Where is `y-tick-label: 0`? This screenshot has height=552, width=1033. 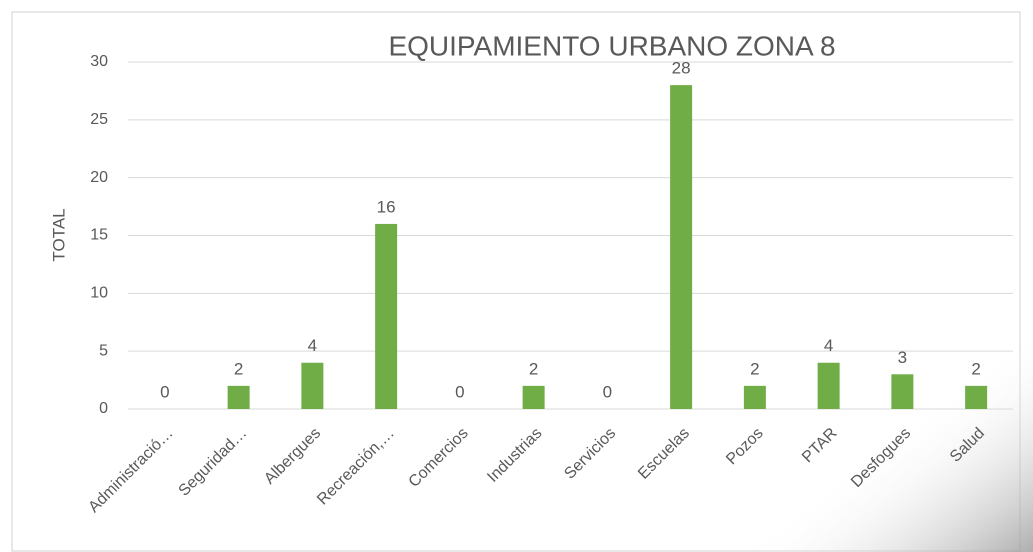
y-tick-label: 0 is located at coordinates (103, 408).